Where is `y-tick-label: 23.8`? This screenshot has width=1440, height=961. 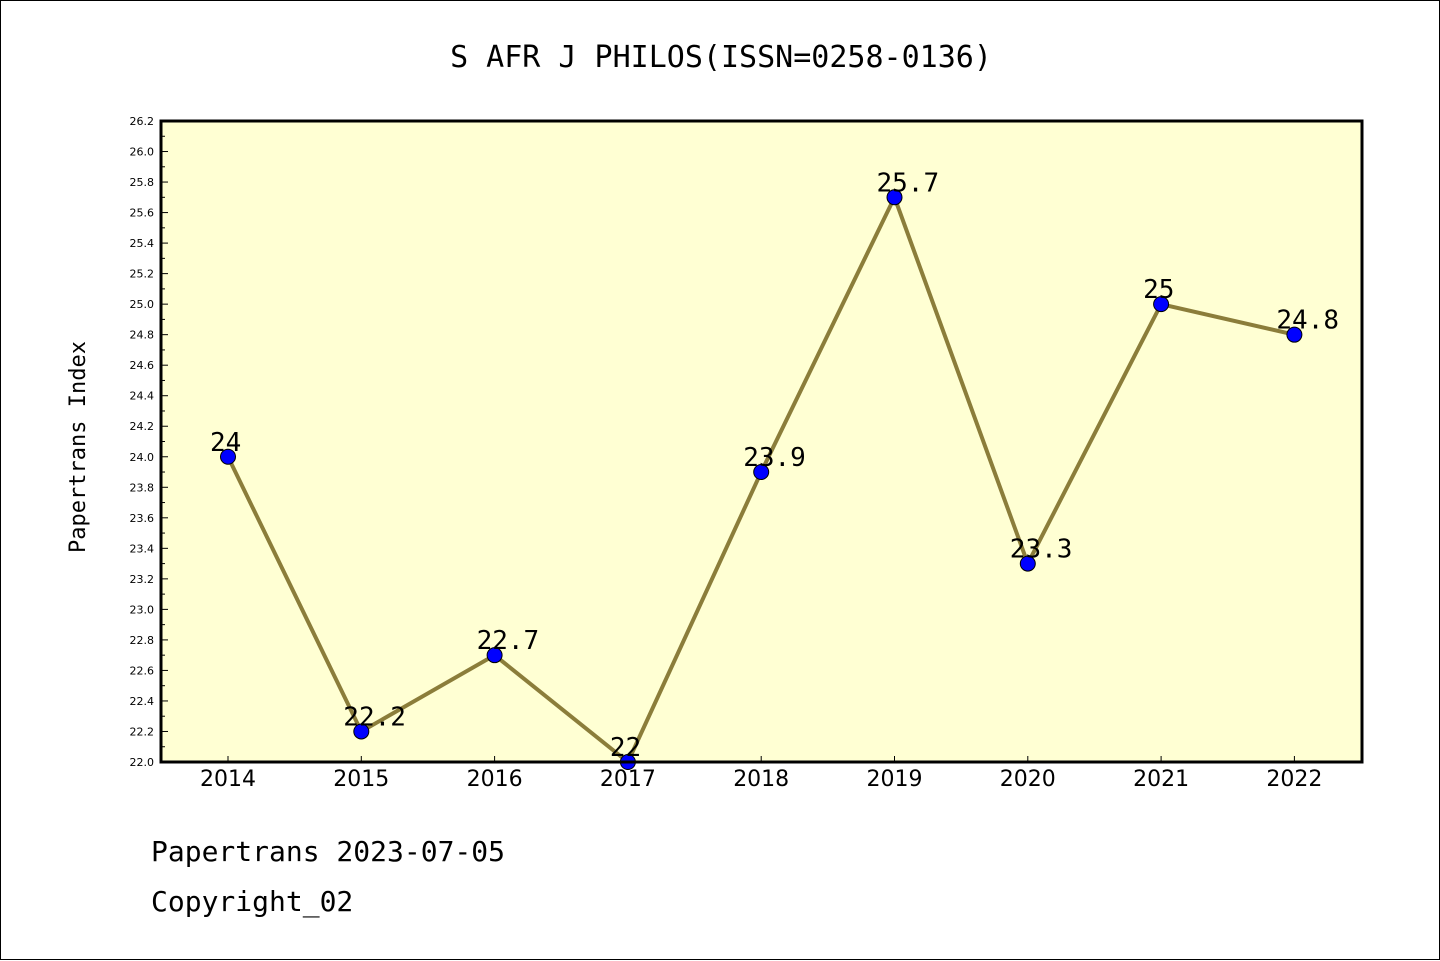
y-tick-label: 23.8 is located at coordinates (142, 487).